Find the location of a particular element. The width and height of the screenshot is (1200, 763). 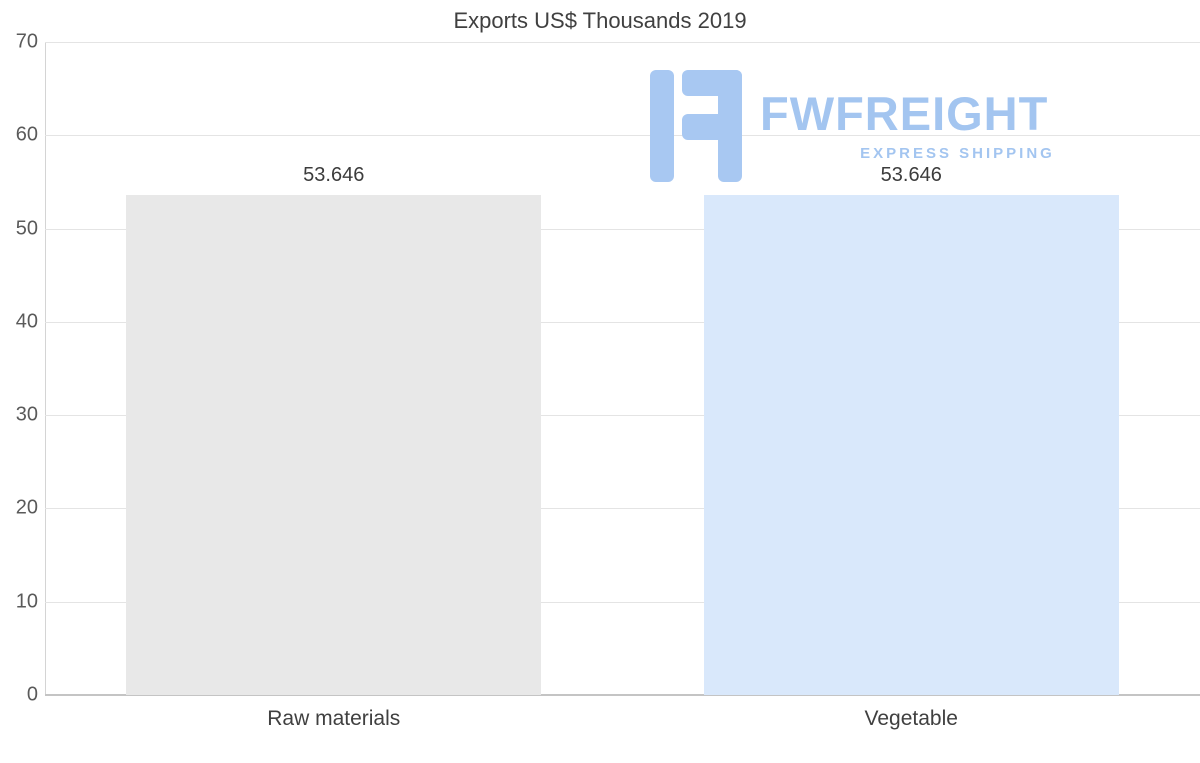

y-axis-line is located at coordinates (45, 368).